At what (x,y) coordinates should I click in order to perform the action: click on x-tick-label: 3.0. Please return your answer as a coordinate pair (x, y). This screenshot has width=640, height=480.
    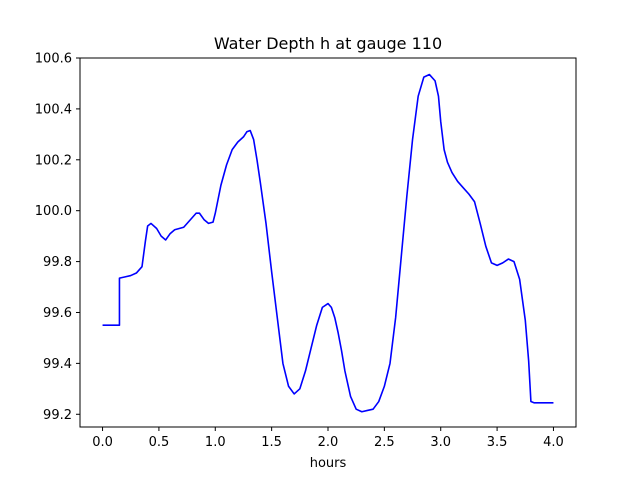
    Looking at the image, I should click on (440, 442).